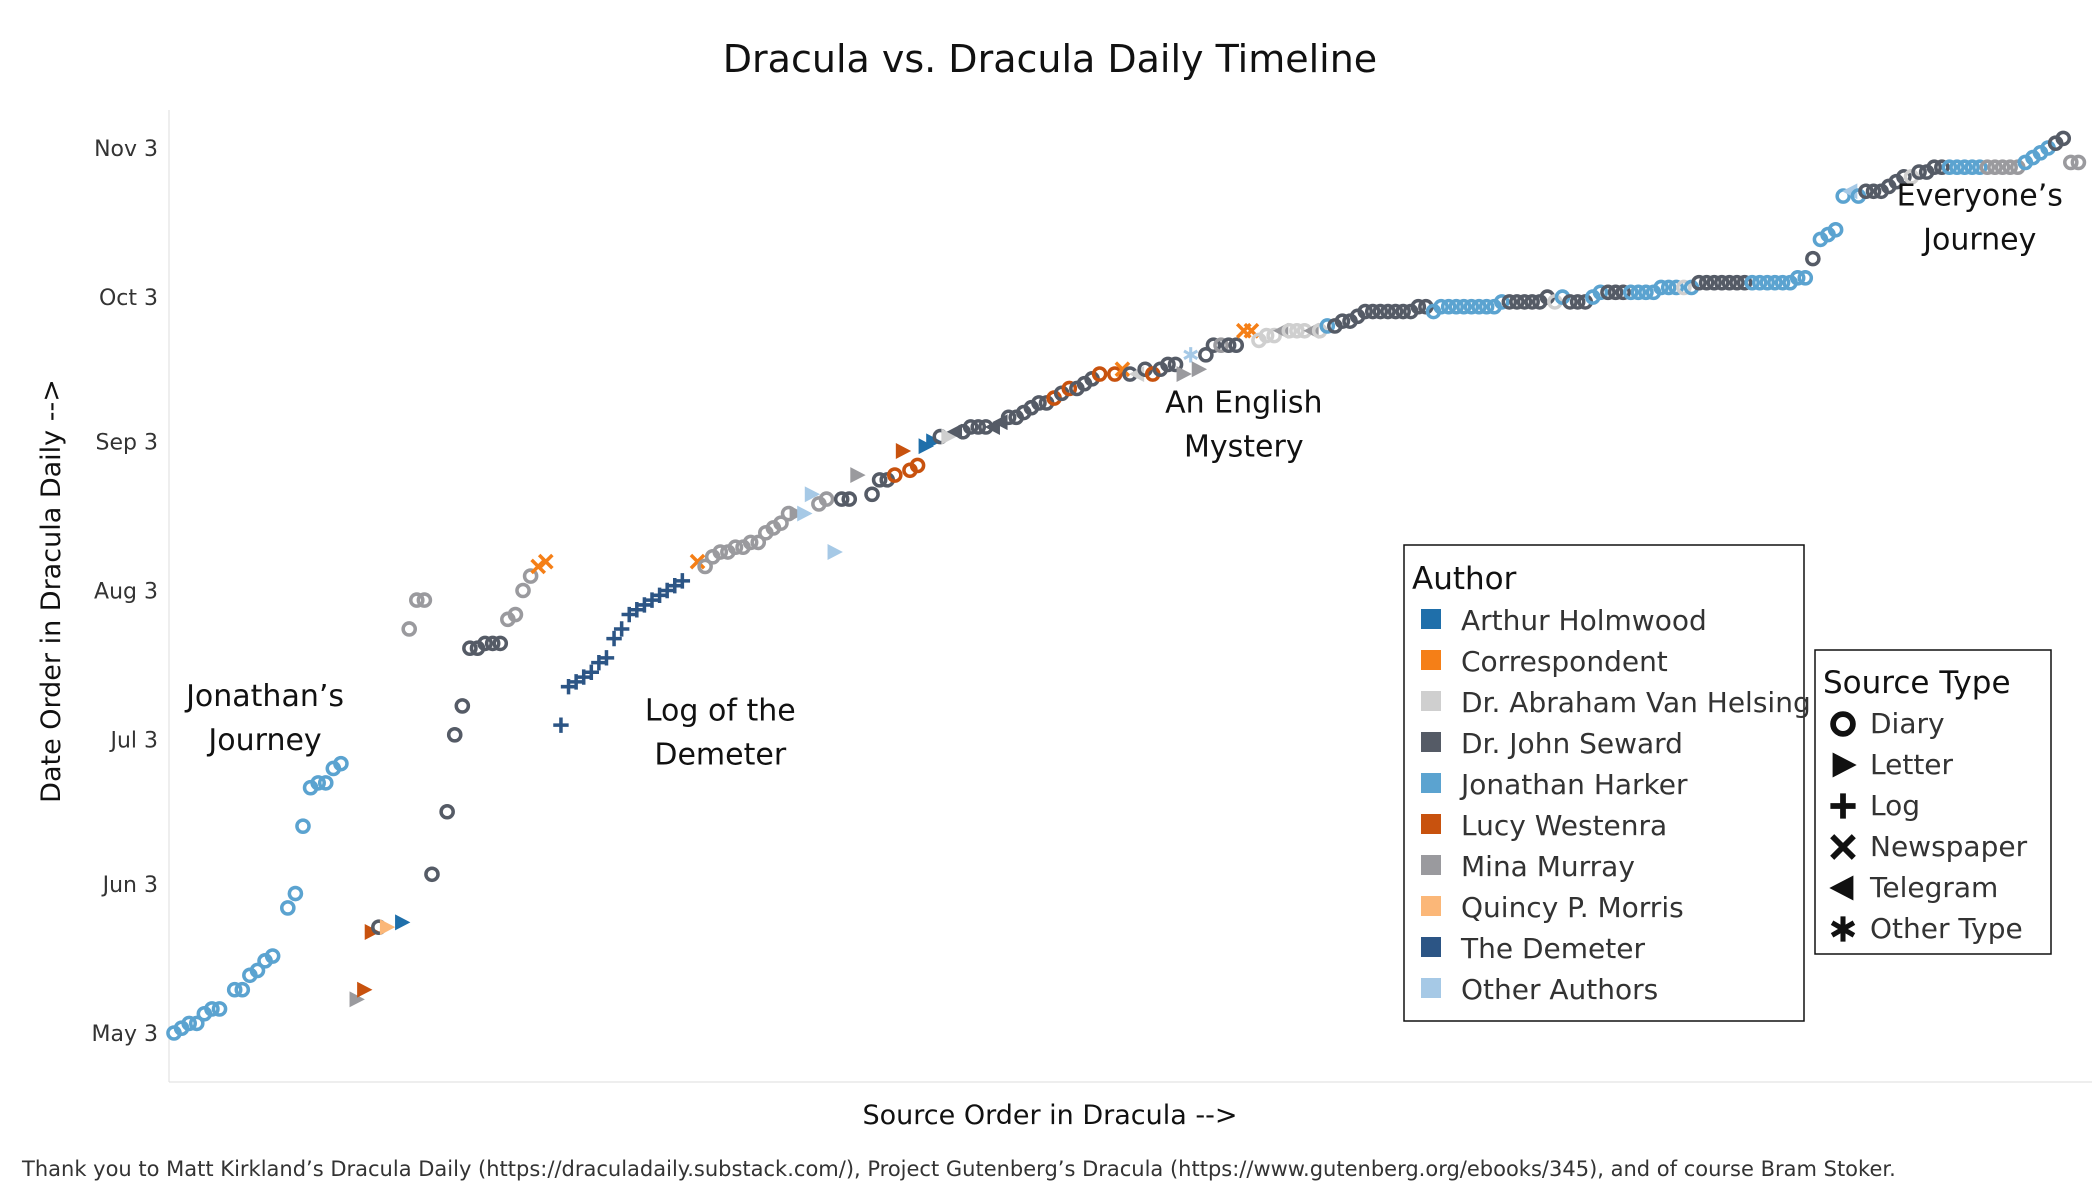 The height and width of the screenshot is (1199, 2099). What do you see at coordinates (1243, 403) in the screenshot?
I see `annotation-label: An English` at bounding box center [1243, 403].